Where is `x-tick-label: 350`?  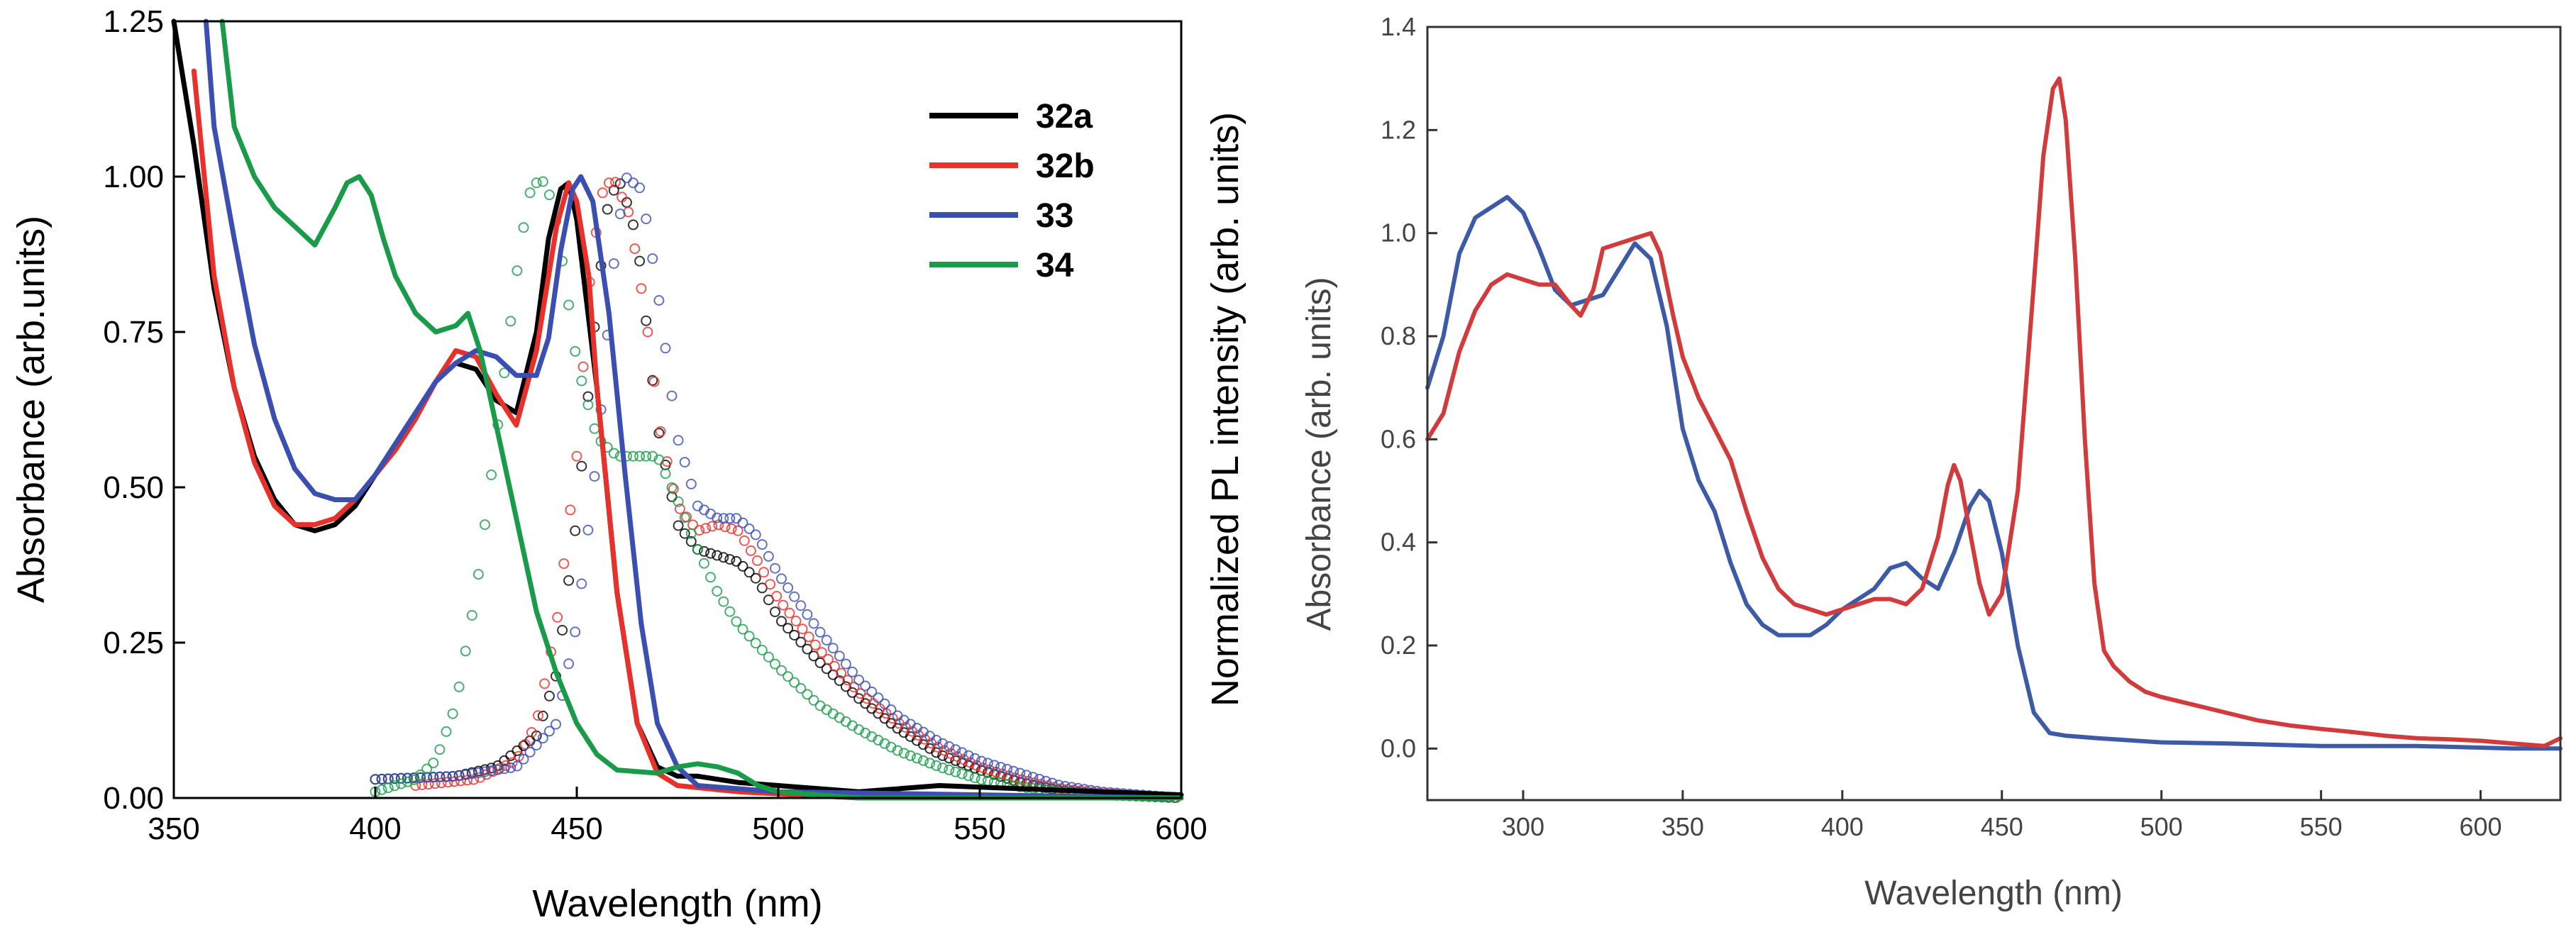 x-tick-label: 350 is located at coordinates (173, 828).